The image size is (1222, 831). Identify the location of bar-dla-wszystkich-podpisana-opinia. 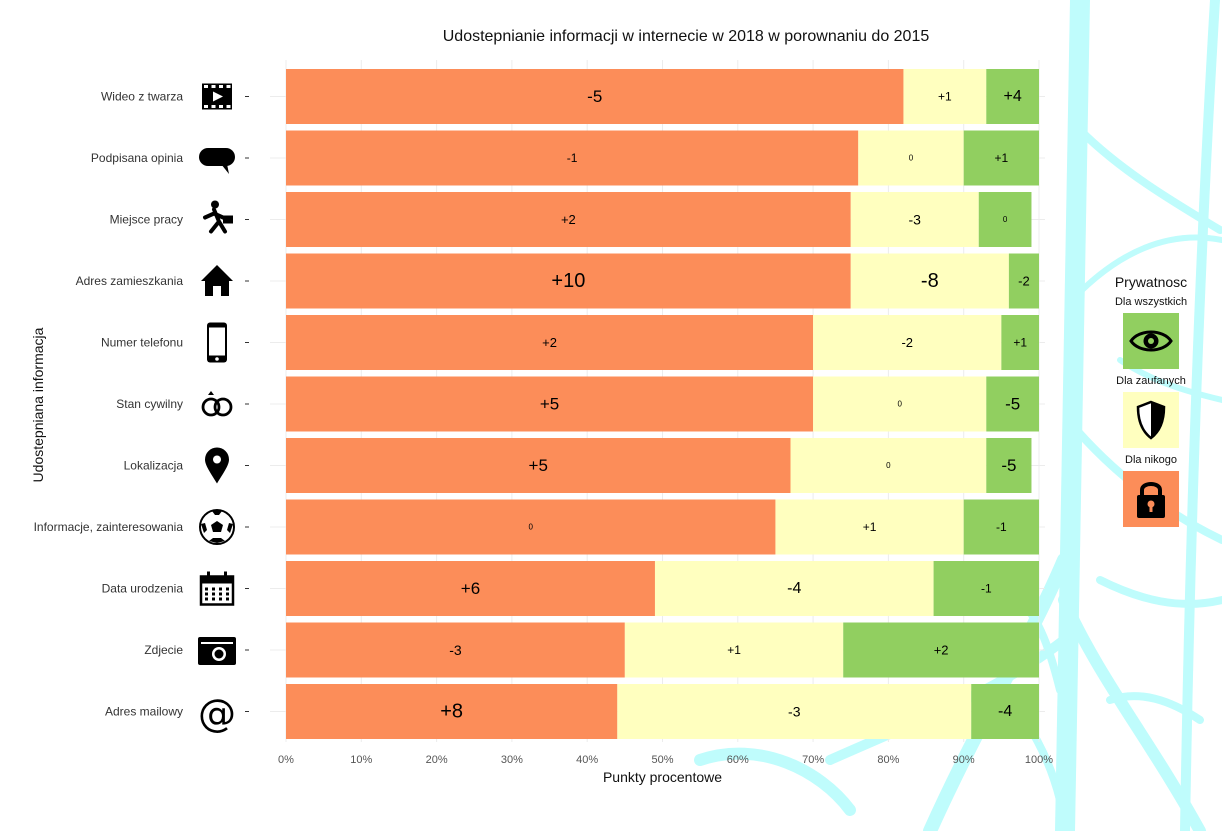
(1001, 158).